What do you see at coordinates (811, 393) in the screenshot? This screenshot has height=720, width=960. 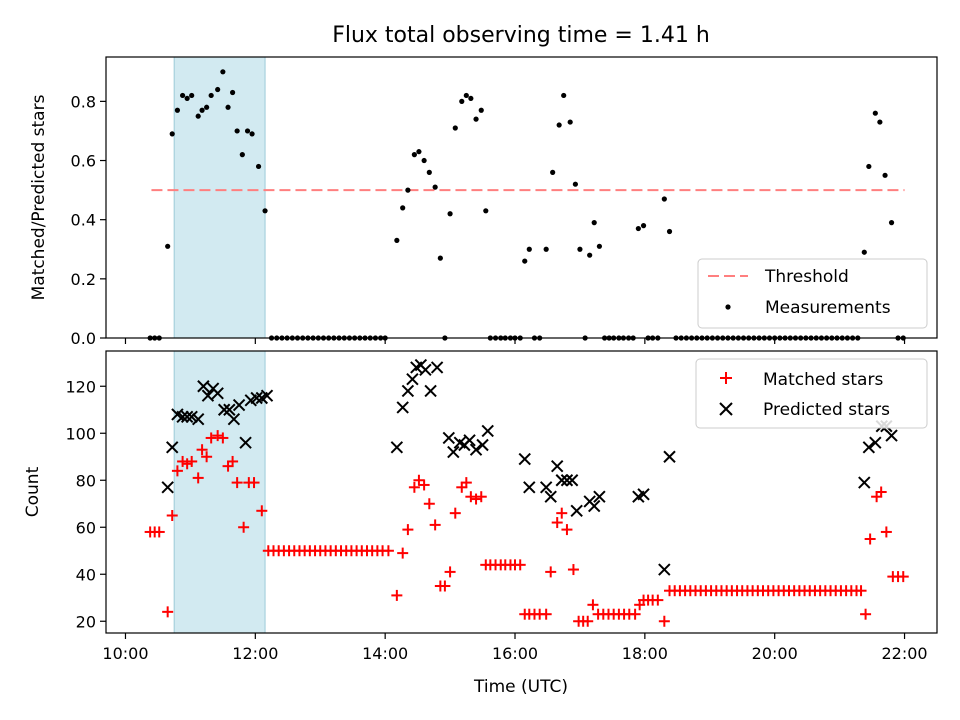 I see `bottom-legend: Matched stars Predicted stars` at bounding box center [811, 393].